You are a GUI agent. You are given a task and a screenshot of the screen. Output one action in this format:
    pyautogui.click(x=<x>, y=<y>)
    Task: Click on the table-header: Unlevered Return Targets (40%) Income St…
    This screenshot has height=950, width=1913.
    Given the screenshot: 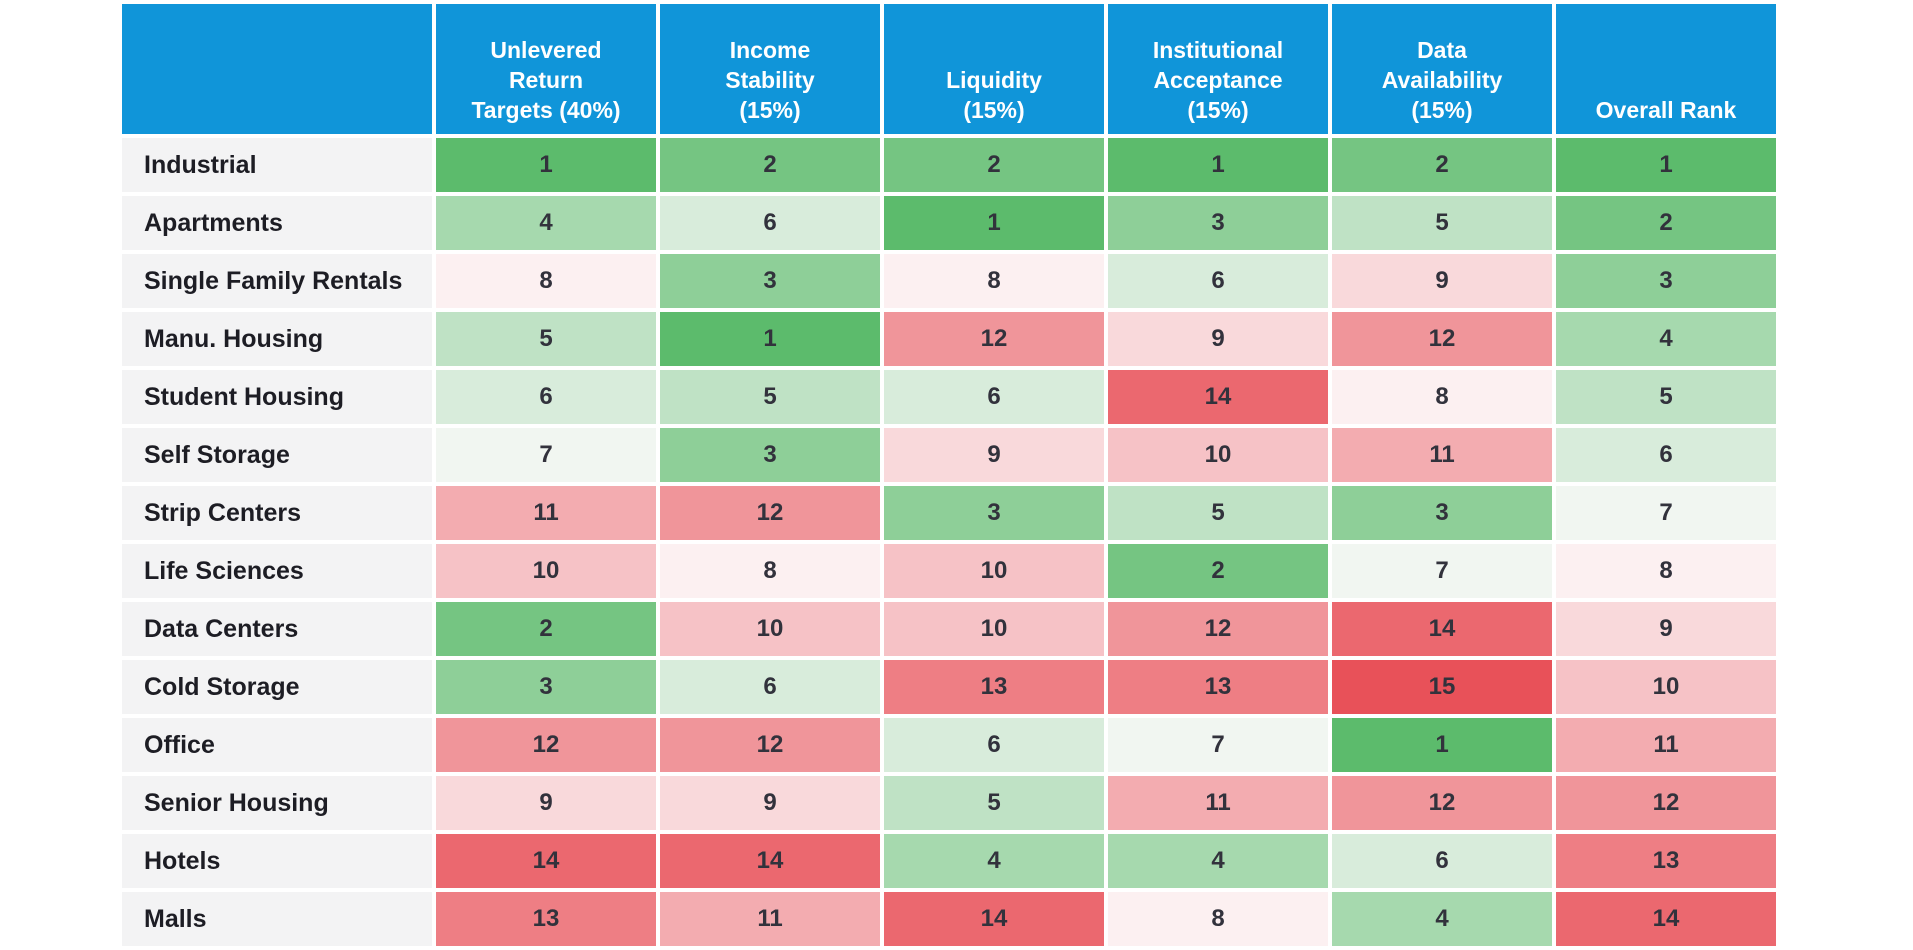 What is the action you would take?
    pyautogui.click(x=949, y=69)
    